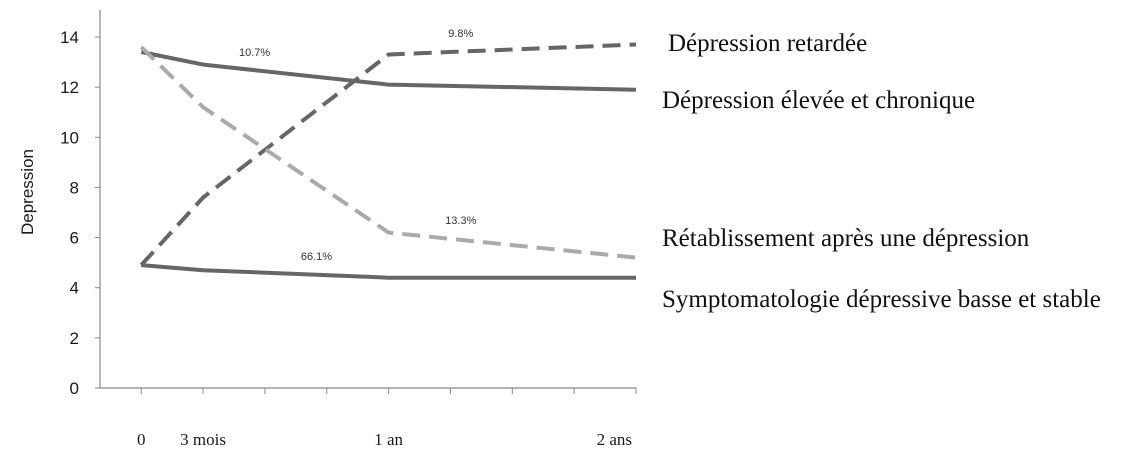  What do you see at coordinates (358, 145) in the screenshot?
I see `percent-labels: 9.8% 10.7% 13.3% 66.1%` at bounding box center [358, 145].